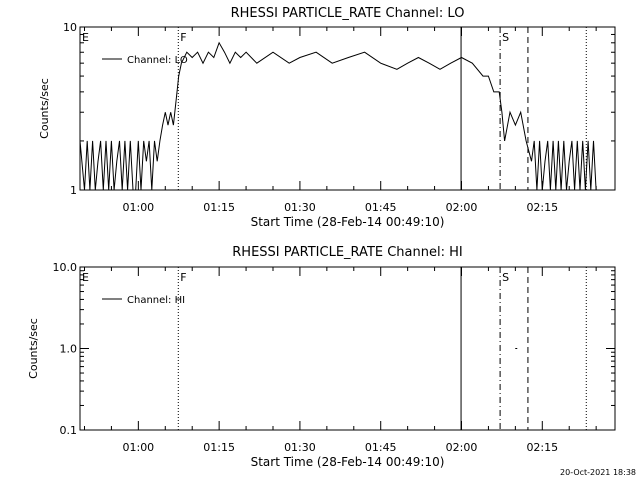  Describe the element at coordinates (348, 13) in the screenshot. I see `chart-title: RHESSI PARTICLE_RATE Channel: LO` at that location.